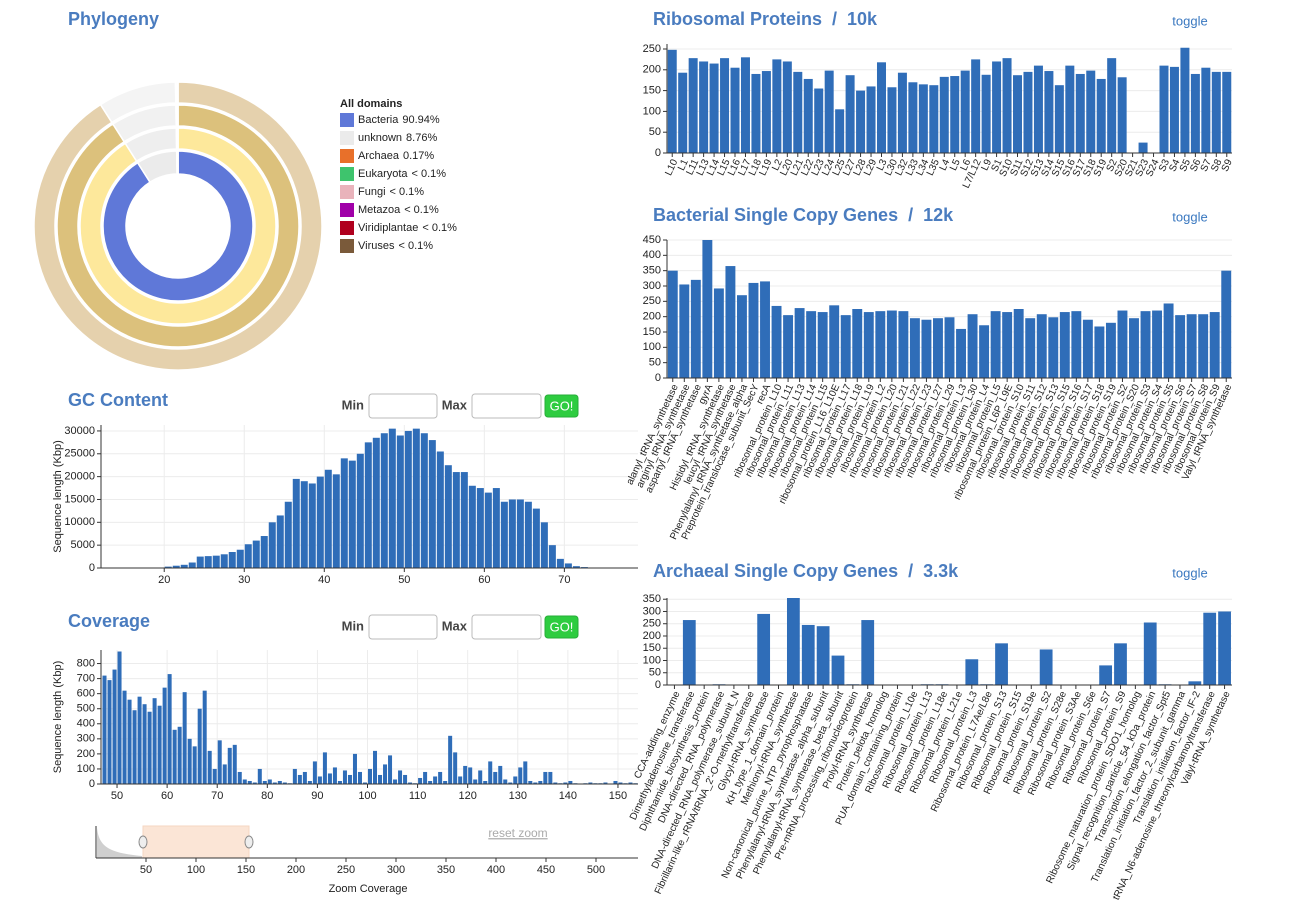 Image resolution: width=1306 pixels, height=924 pixels. I want to click on y-tick-label: 200, so click(652, 317).